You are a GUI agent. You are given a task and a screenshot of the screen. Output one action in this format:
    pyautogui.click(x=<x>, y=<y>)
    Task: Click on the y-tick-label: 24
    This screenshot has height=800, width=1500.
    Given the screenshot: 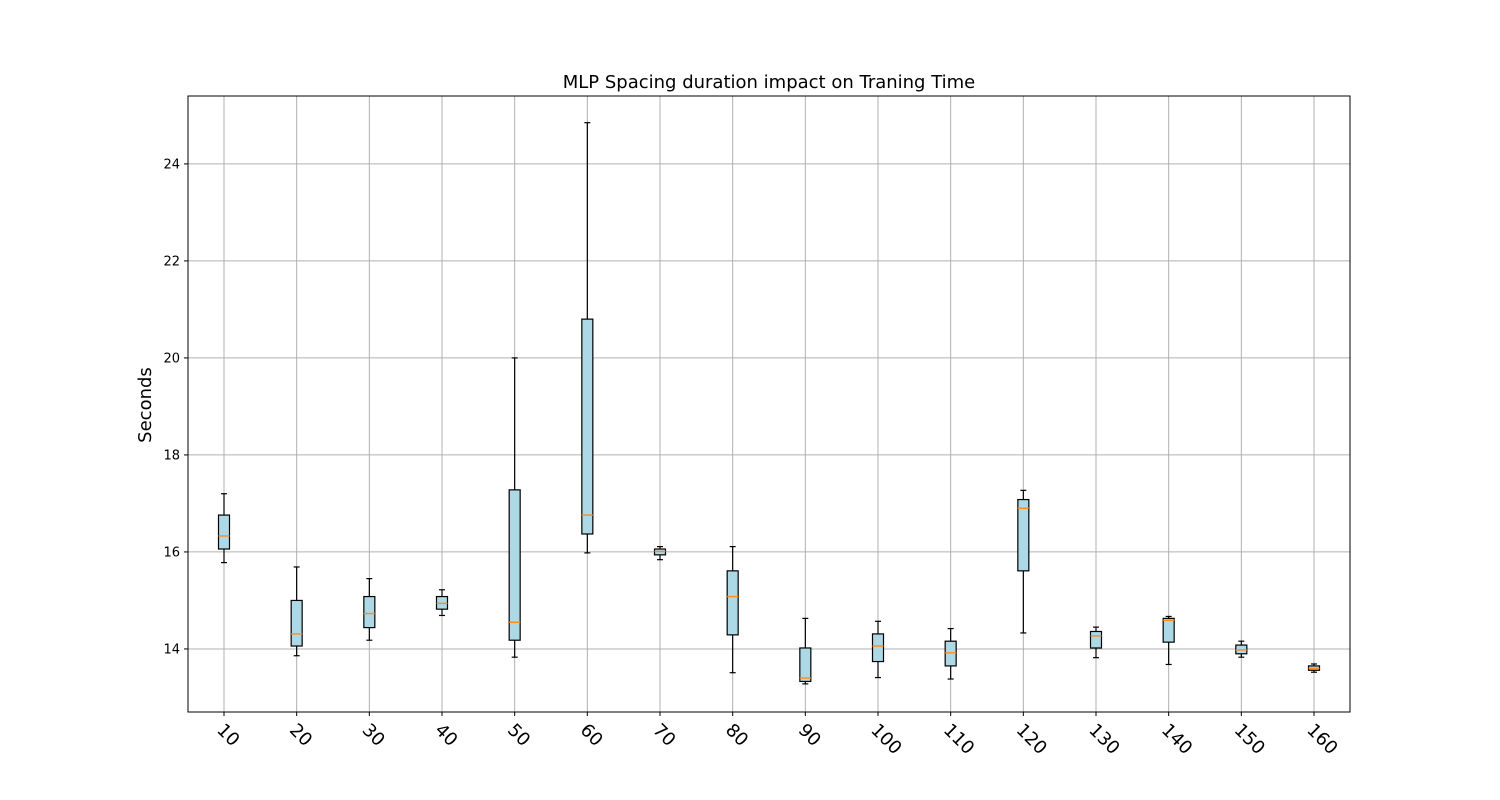 What is the action you would take?
    pyautogui.click(x=171, y=164)
    